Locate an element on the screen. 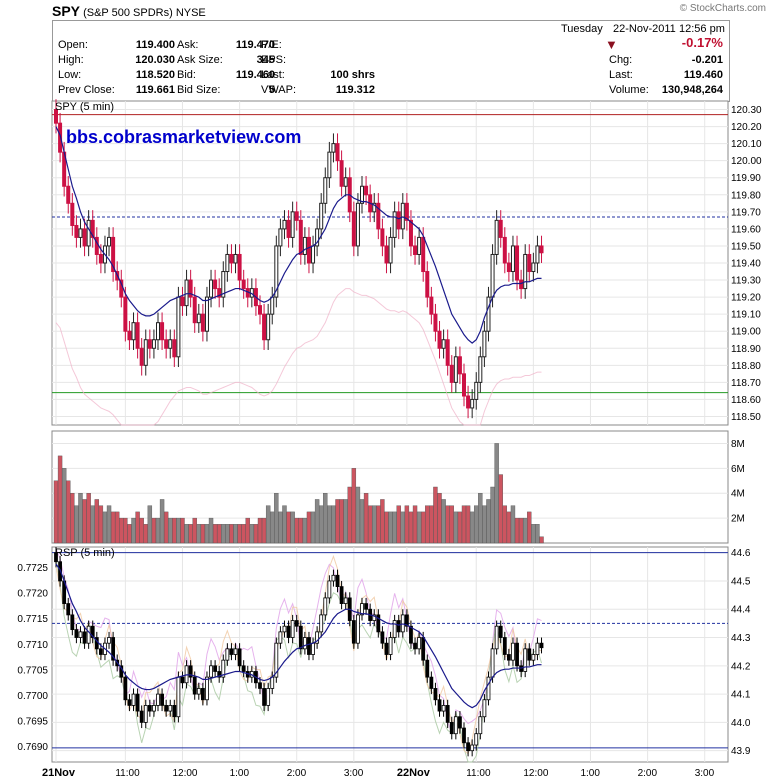 This screenshot has width=780, height=780. y-tick-label: 120.10 is located at coordinates (746, 144).